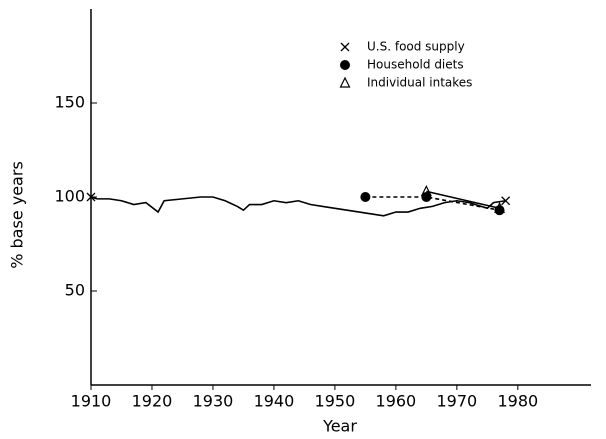  Describe the element at coordinates (152, 401) in the screenshot. I see `x-tick-label: 1920` at that location.